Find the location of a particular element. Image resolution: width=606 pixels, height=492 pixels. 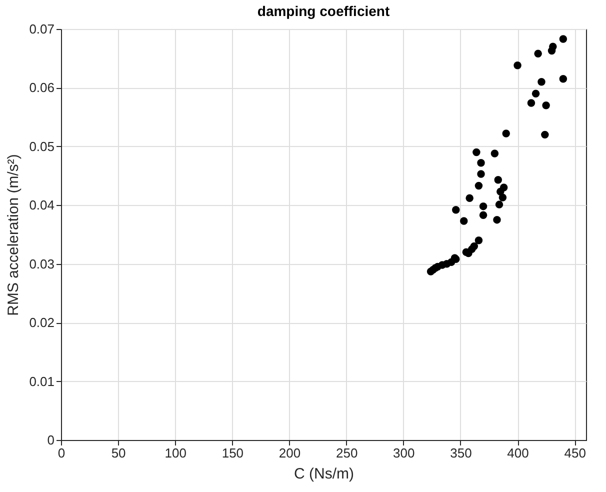

x-tick-label: 350 is located at coordinates (461, 453).